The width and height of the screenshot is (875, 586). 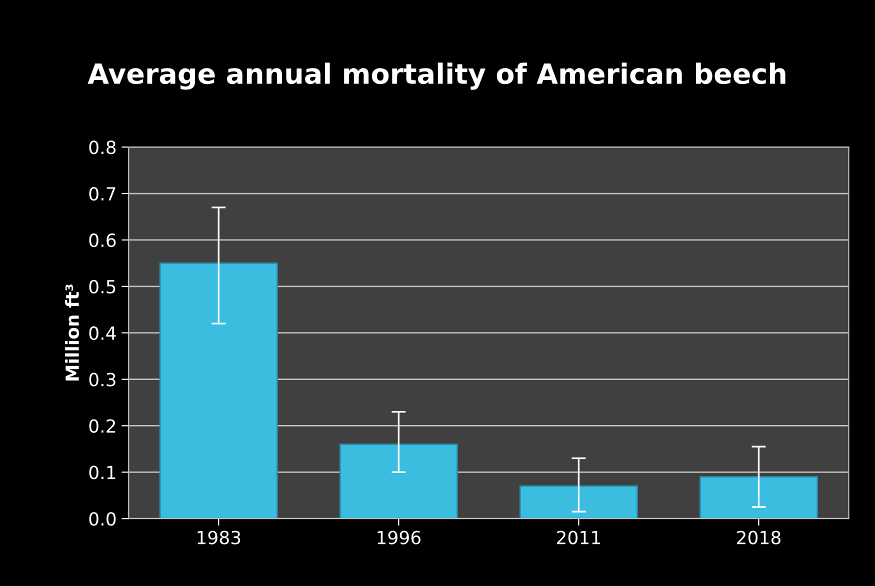 What do you see at coordinates (102, 147) in the screenshot?
I see `y-tick-label: 0.8` at bounding box center [102, 147].